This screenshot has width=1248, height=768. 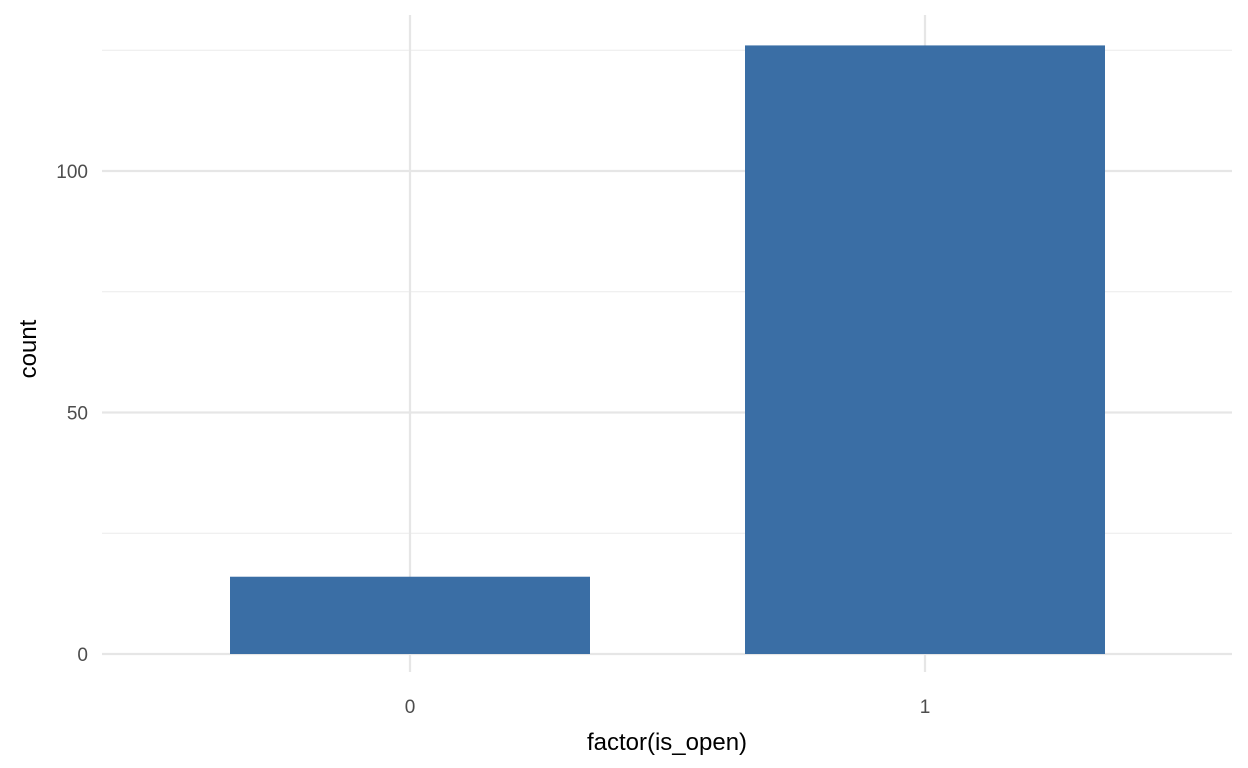 What do you see at coordinates (72, 172) in the screenshot?
I see `y-tick-label: 100` at bounding box center [72, 172].